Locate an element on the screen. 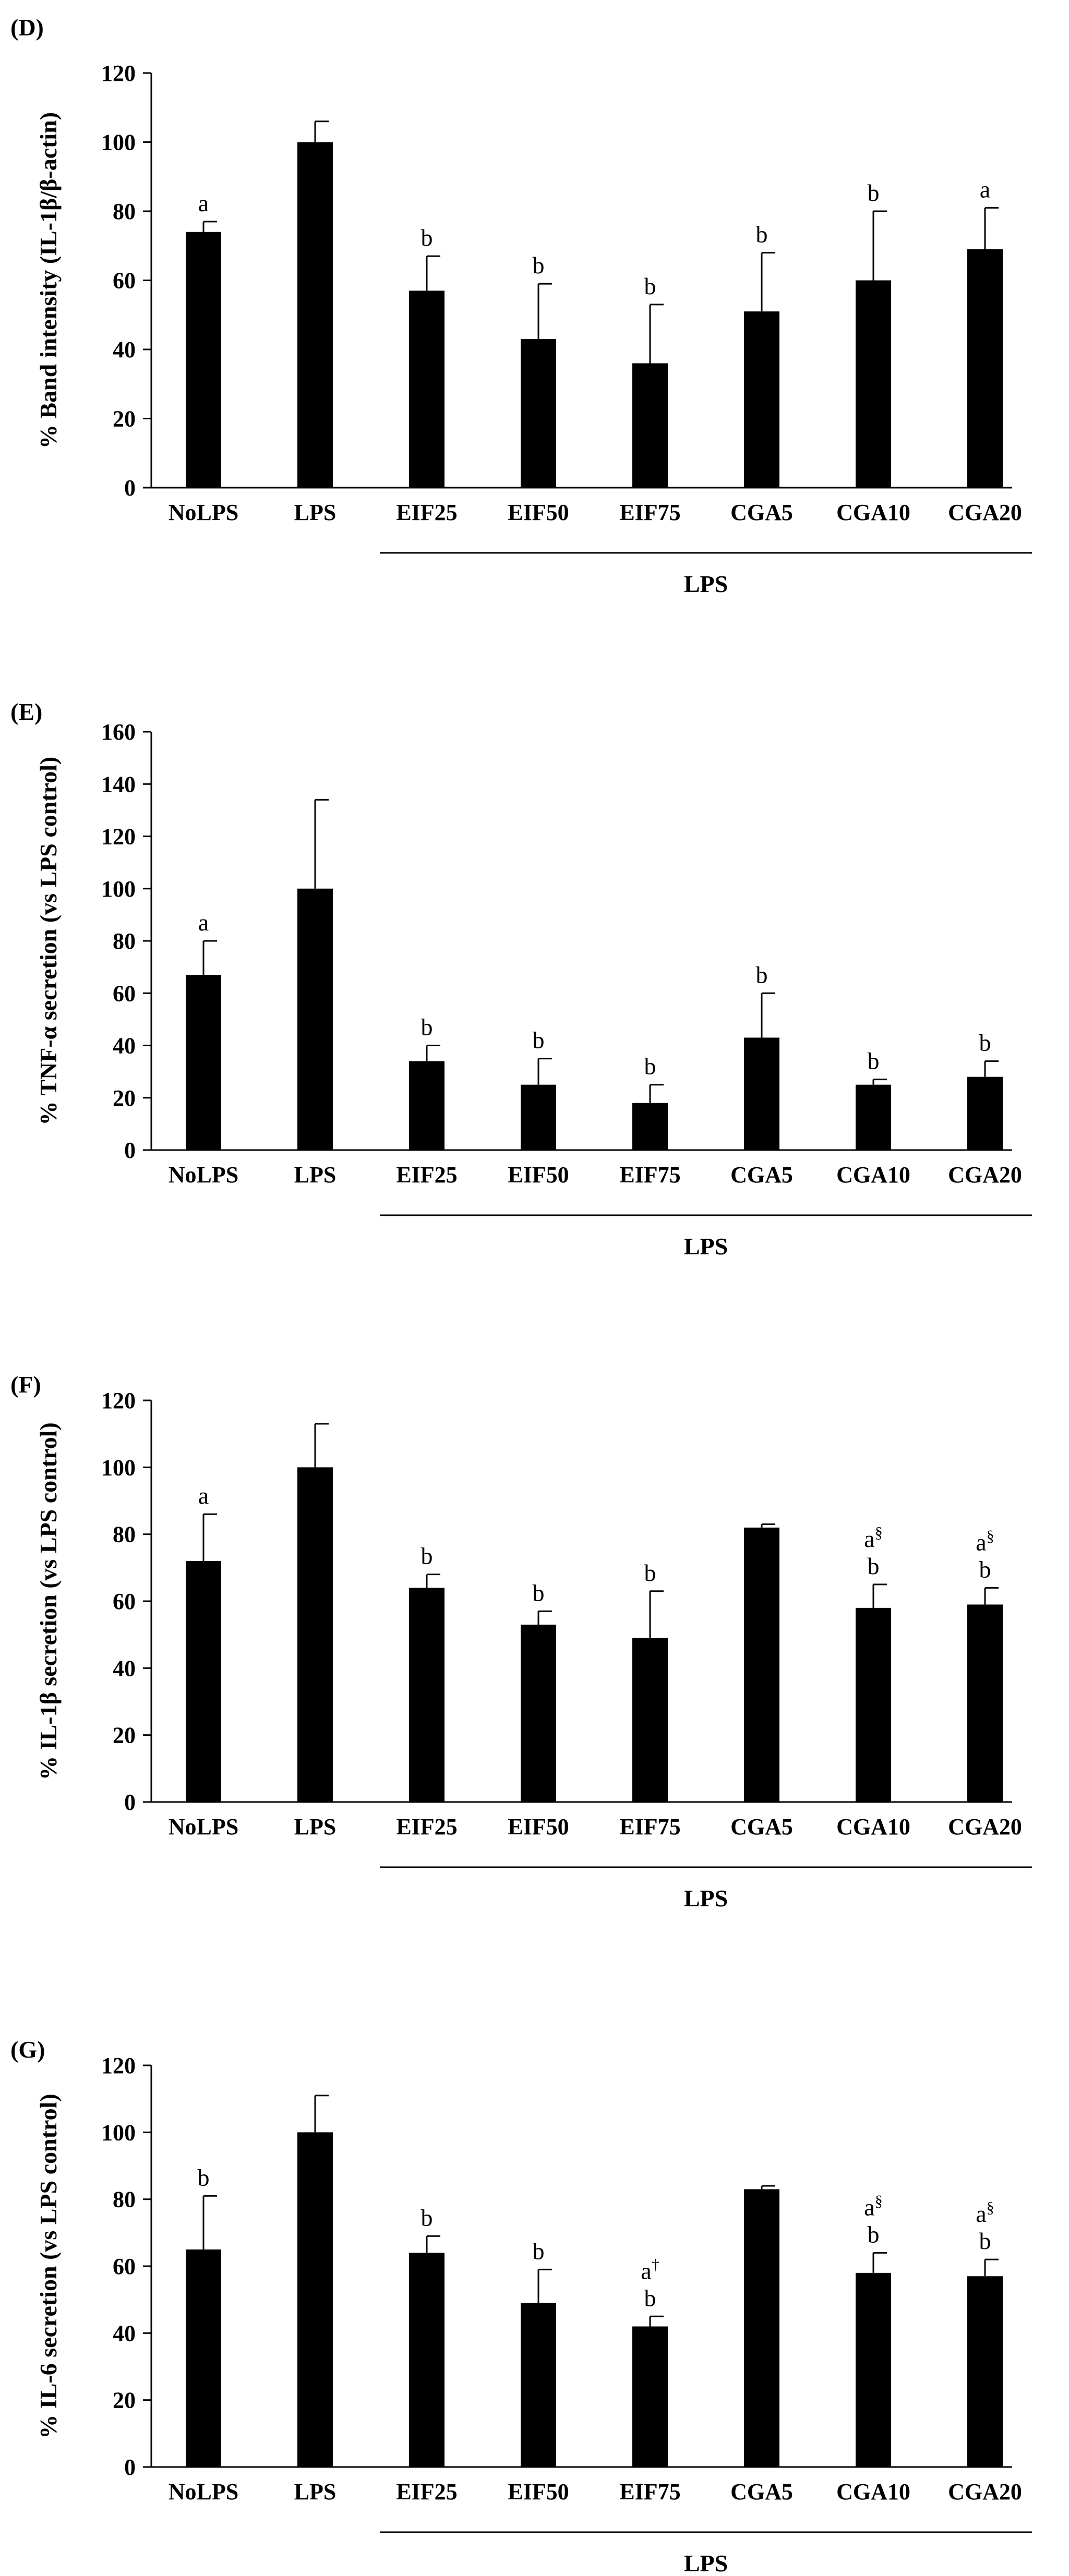 This screenshot has height=2576, width=1069. panel-label: (G) is located at coordinates (27, 2049).